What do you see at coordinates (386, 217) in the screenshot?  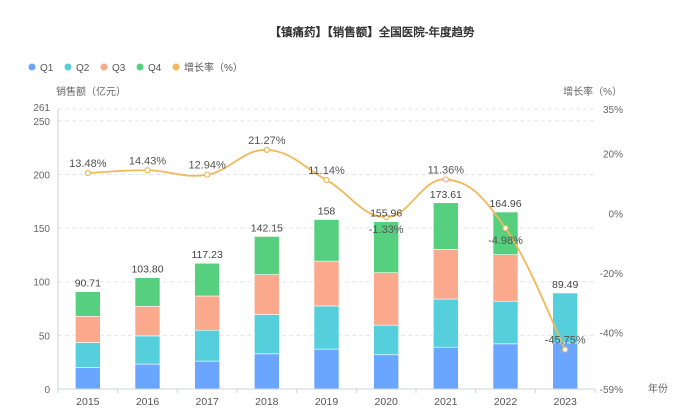 I see `growth-point-2020` at bounding box center [386, 217].